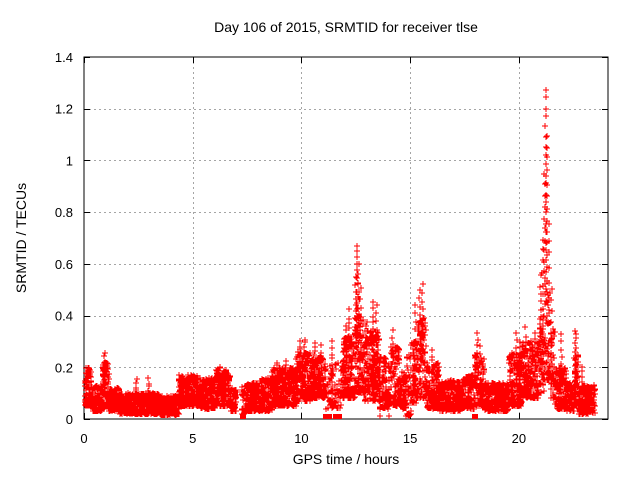 This screenshot has height=480, width=640. What do you see at coordinates (346, 459) in the screenshot?
I see `x-axis-label: GPS time / hours` at bounding box center [346, 459].